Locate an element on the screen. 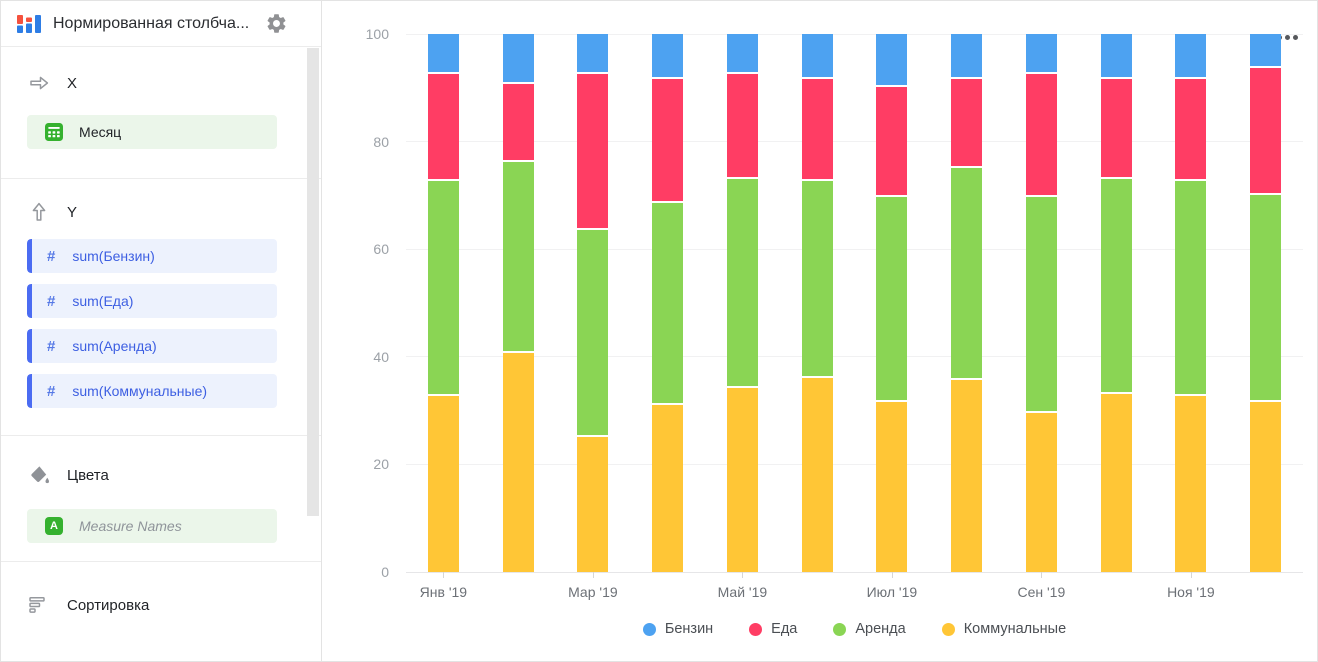 This screenshot has height=662, width=1318. y-axis-label: 100 is located at coordinates (377, 34).